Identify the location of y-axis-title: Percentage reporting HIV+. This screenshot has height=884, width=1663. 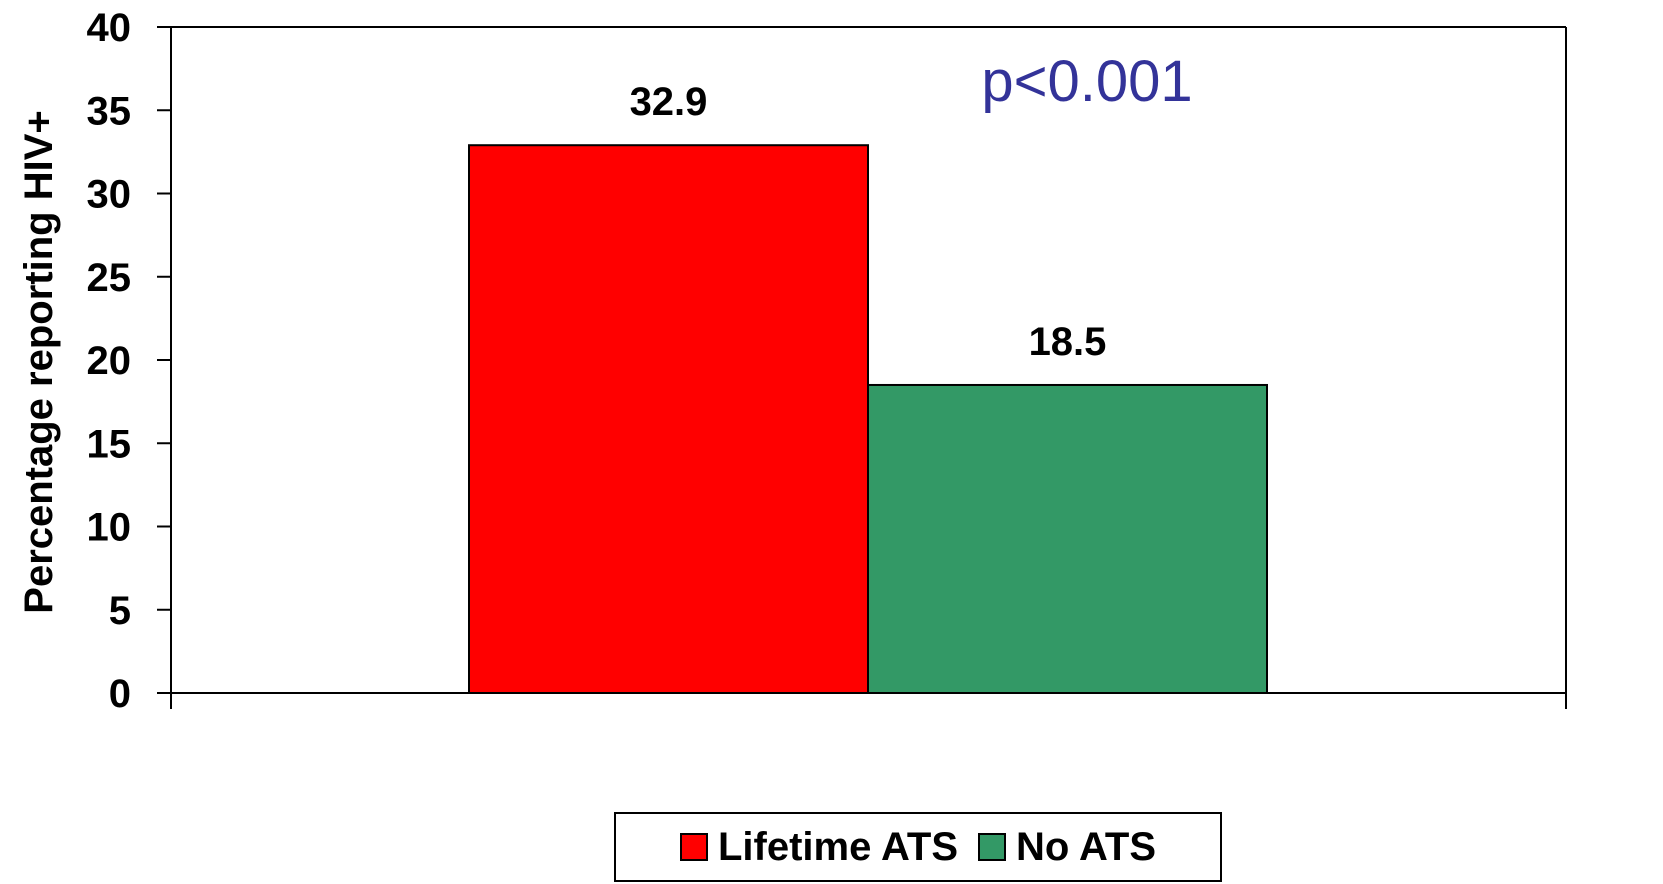
(39, 361).